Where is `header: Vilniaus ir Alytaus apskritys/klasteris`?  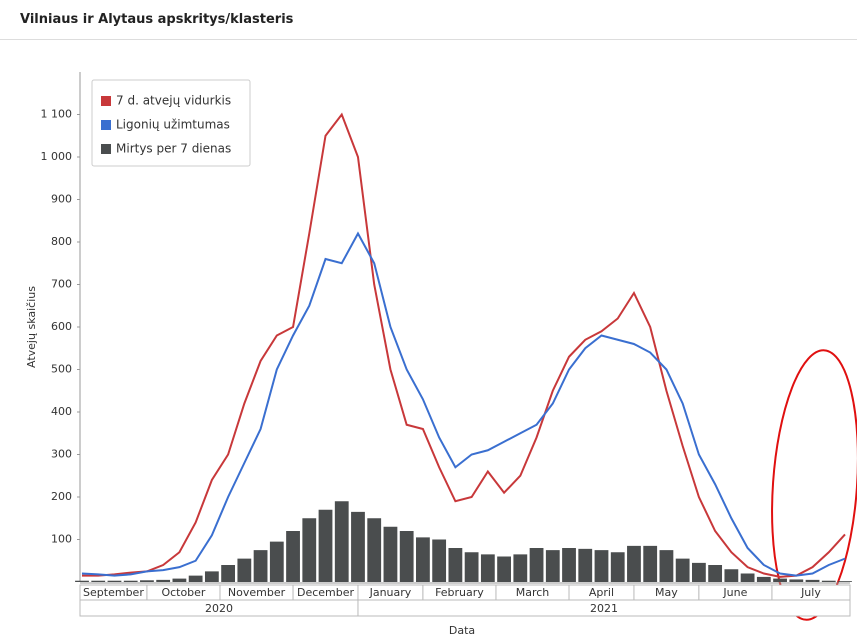 header: Vilniaus ir Alytaus apskritys/klasteris is located at coordinates (428, 20).